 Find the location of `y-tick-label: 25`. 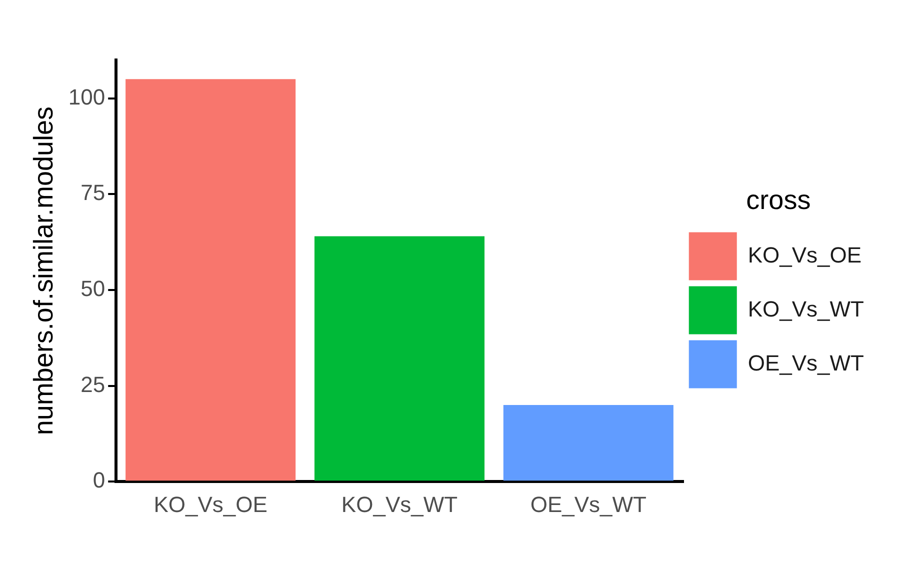

y-tick-label: 25 is located at coordinates (93, 384).